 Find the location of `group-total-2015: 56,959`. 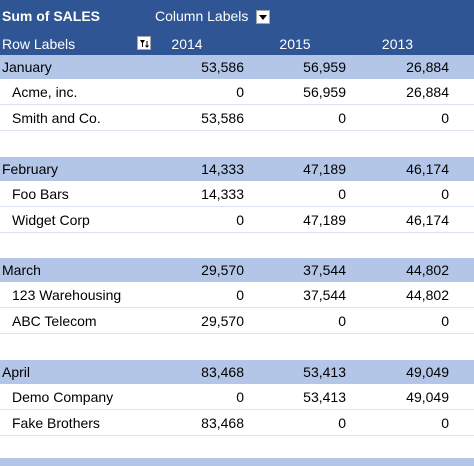

group-total-2015: 56,959 is located at coordinates (324, 67).